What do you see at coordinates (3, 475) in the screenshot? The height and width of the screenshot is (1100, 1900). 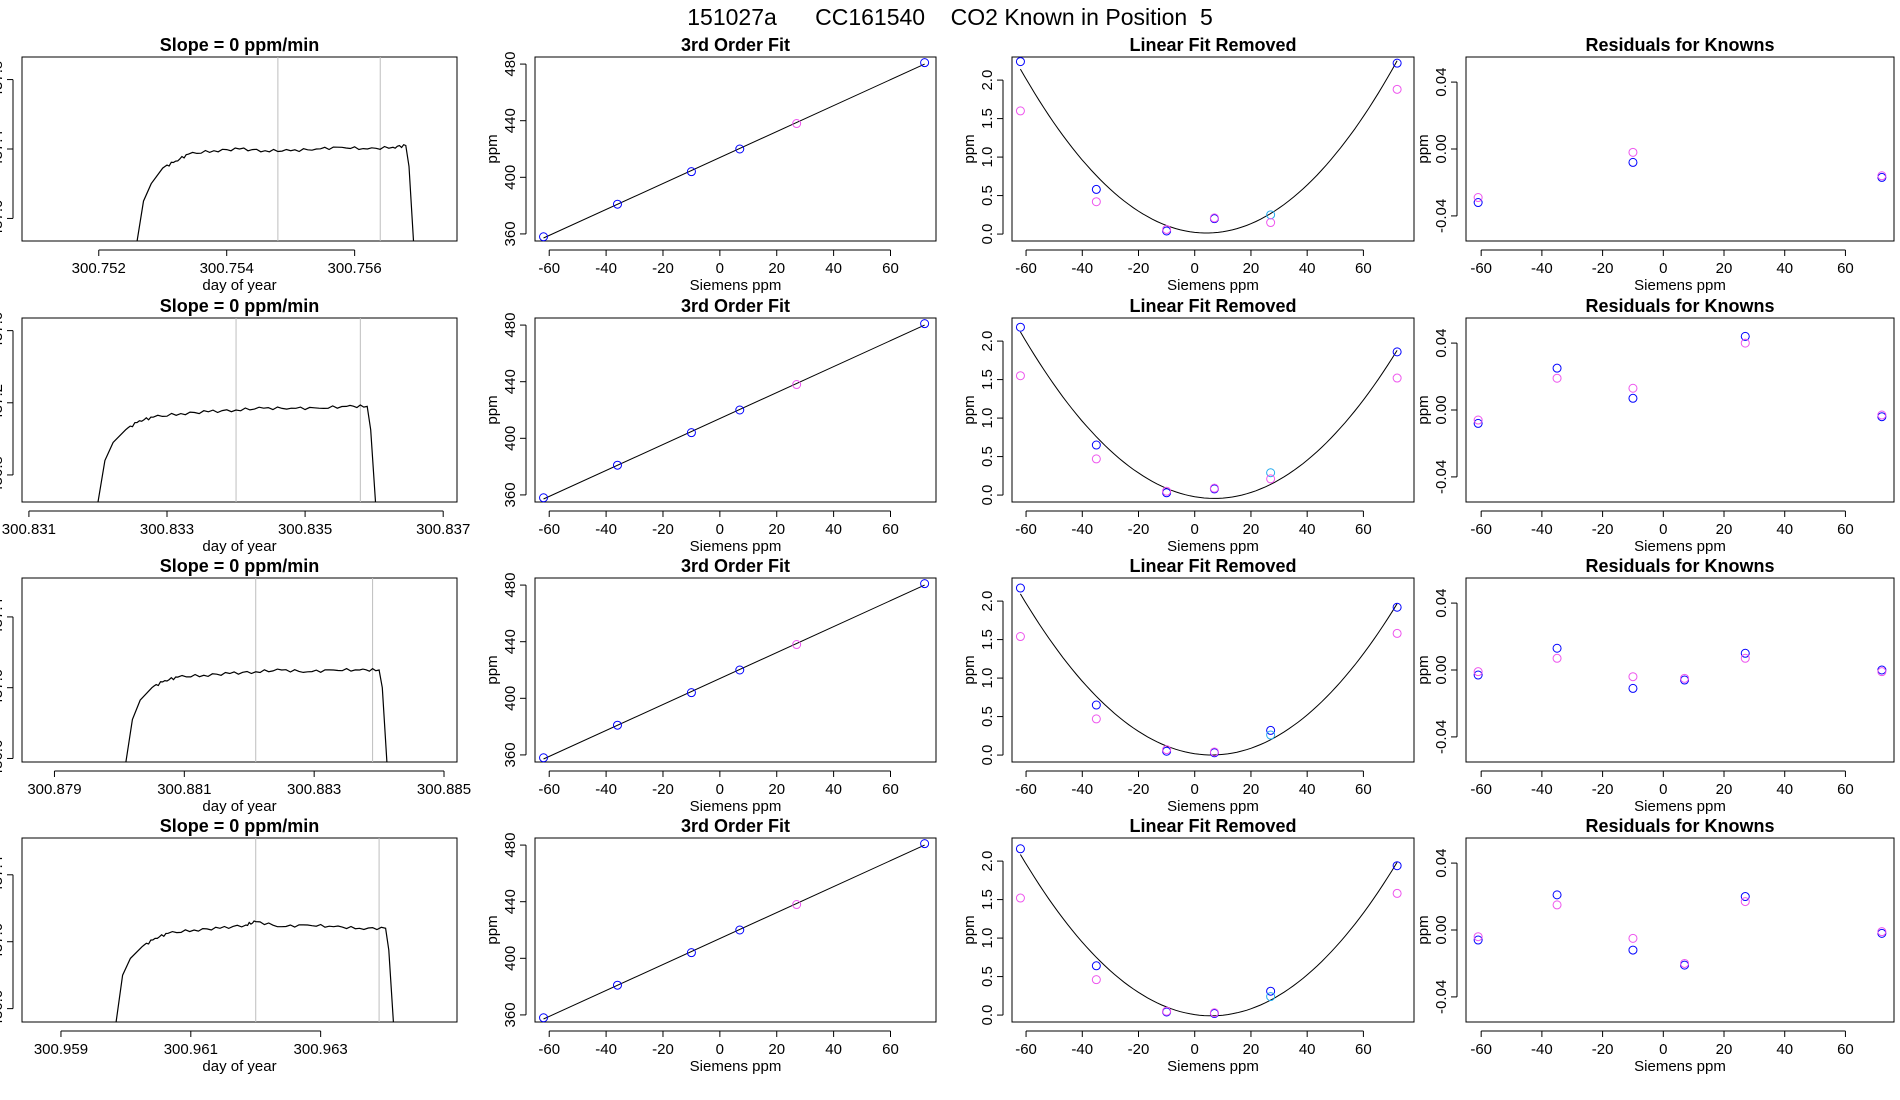 I see `y-tick-label: 436.8` at bounding box center [3, 475].